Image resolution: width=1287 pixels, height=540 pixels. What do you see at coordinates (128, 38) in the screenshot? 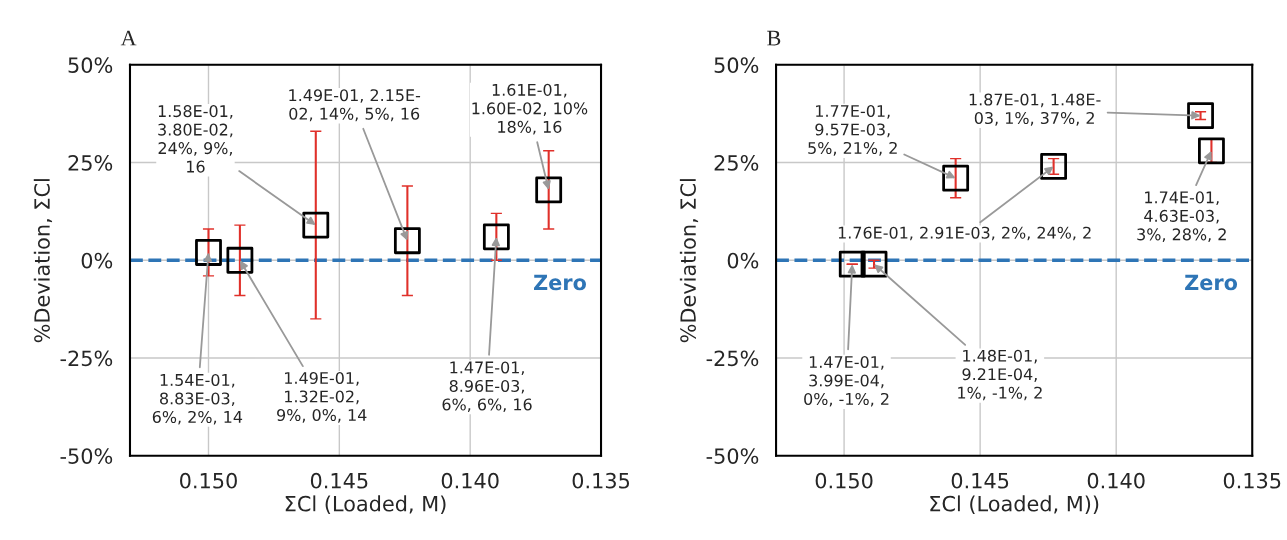
I see `chart-title: A` at bounding box center [128, 38].